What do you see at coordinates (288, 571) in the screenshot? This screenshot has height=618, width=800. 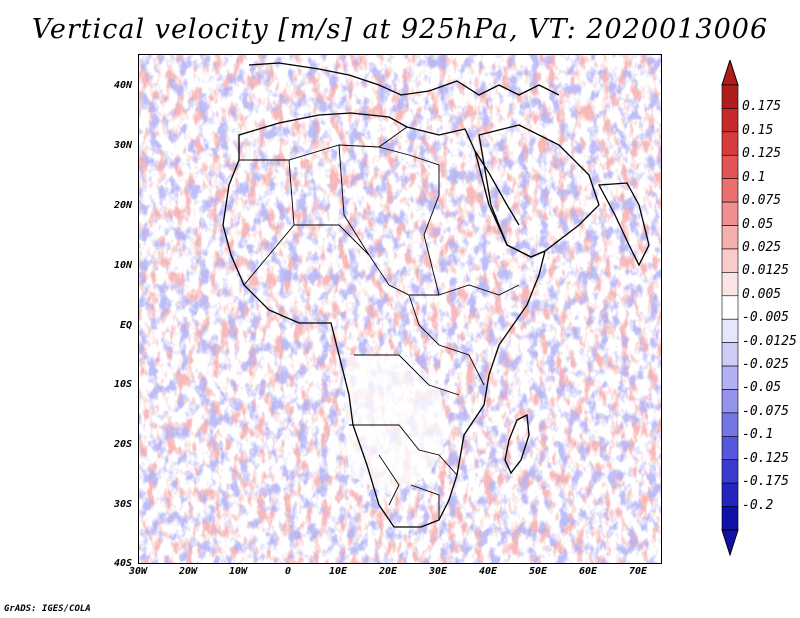 I see `lon-tick: 0` at bounding box center [288, 571].